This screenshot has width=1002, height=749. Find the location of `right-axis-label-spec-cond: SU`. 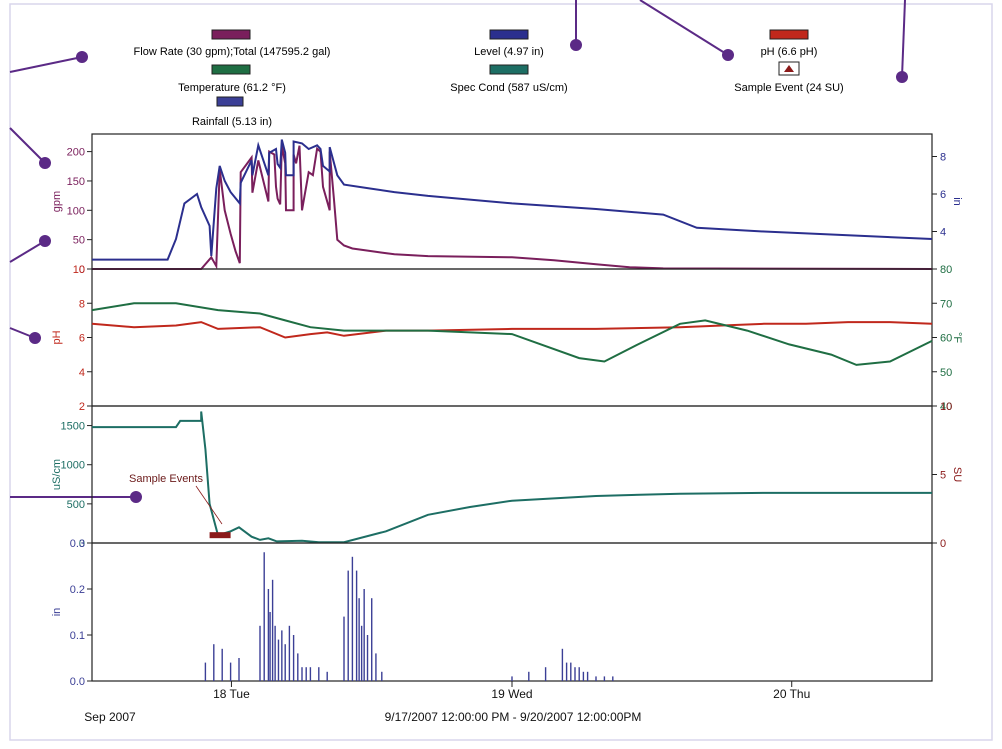

right-axis-label-spec-cond: SU is located at coordinates (957, 474).